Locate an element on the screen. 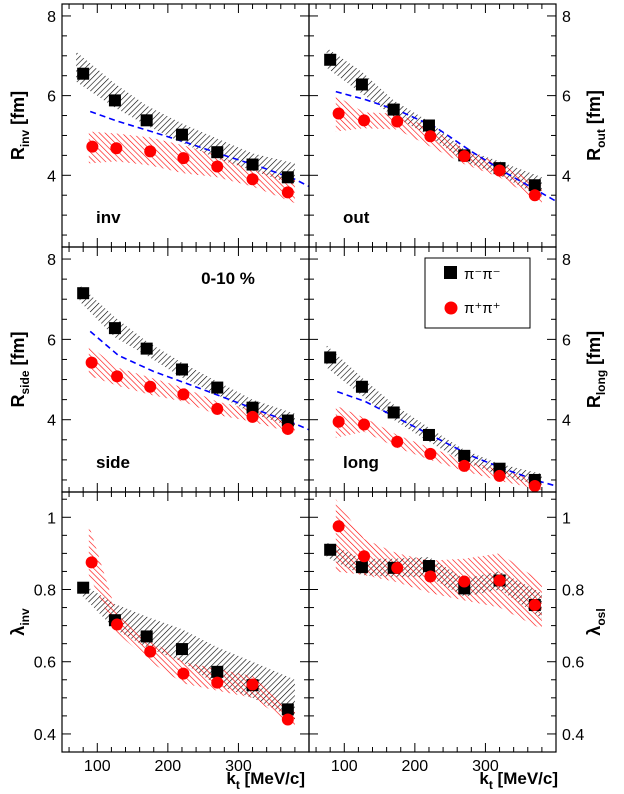 The width and height of the screenshot is (624, 794). y-axis-label-long: Rlong [fm] is located at coordinates (596, 369).